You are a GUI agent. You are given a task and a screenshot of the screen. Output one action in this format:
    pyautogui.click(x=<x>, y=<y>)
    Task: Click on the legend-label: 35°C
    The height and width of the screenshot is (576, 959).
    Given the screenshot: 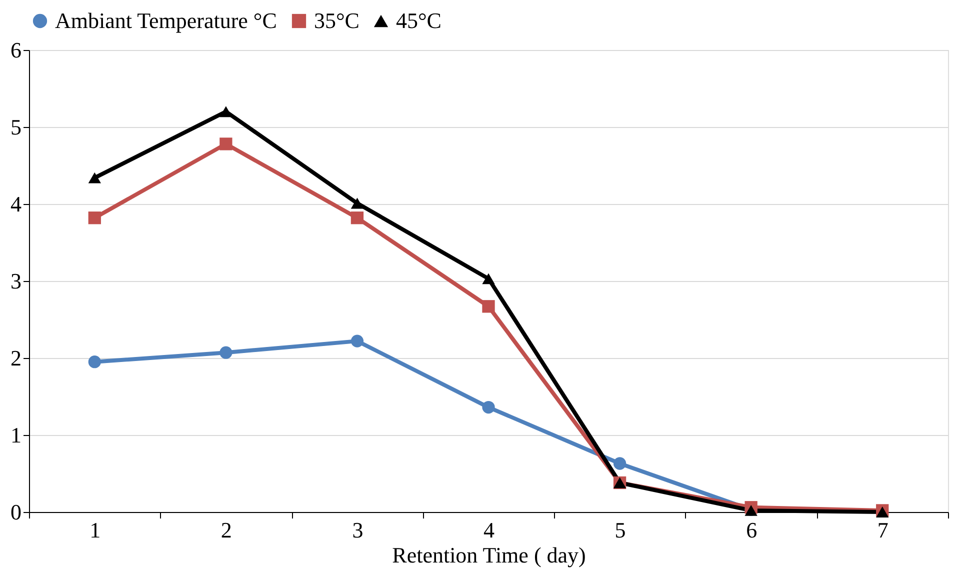 What is the action you would take?
    pyautogui.click(x=337, y=20)
    